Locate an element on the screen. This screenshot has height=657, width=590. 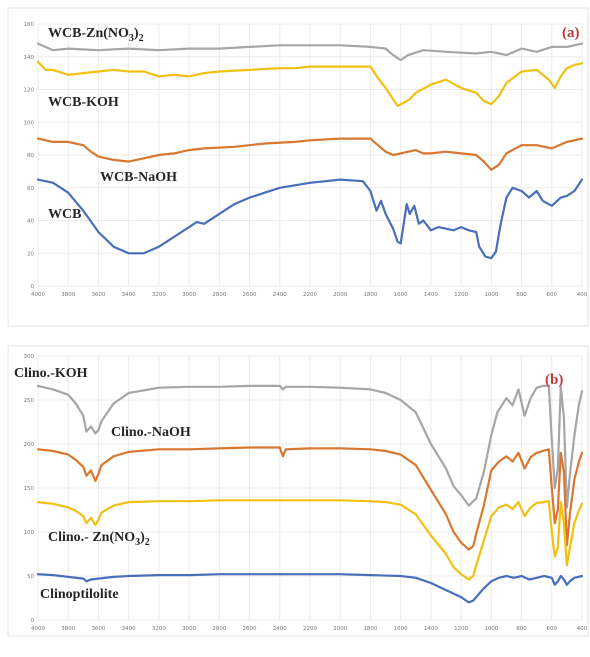
y-tick-label: 140 is located at coordinates (29, 58).